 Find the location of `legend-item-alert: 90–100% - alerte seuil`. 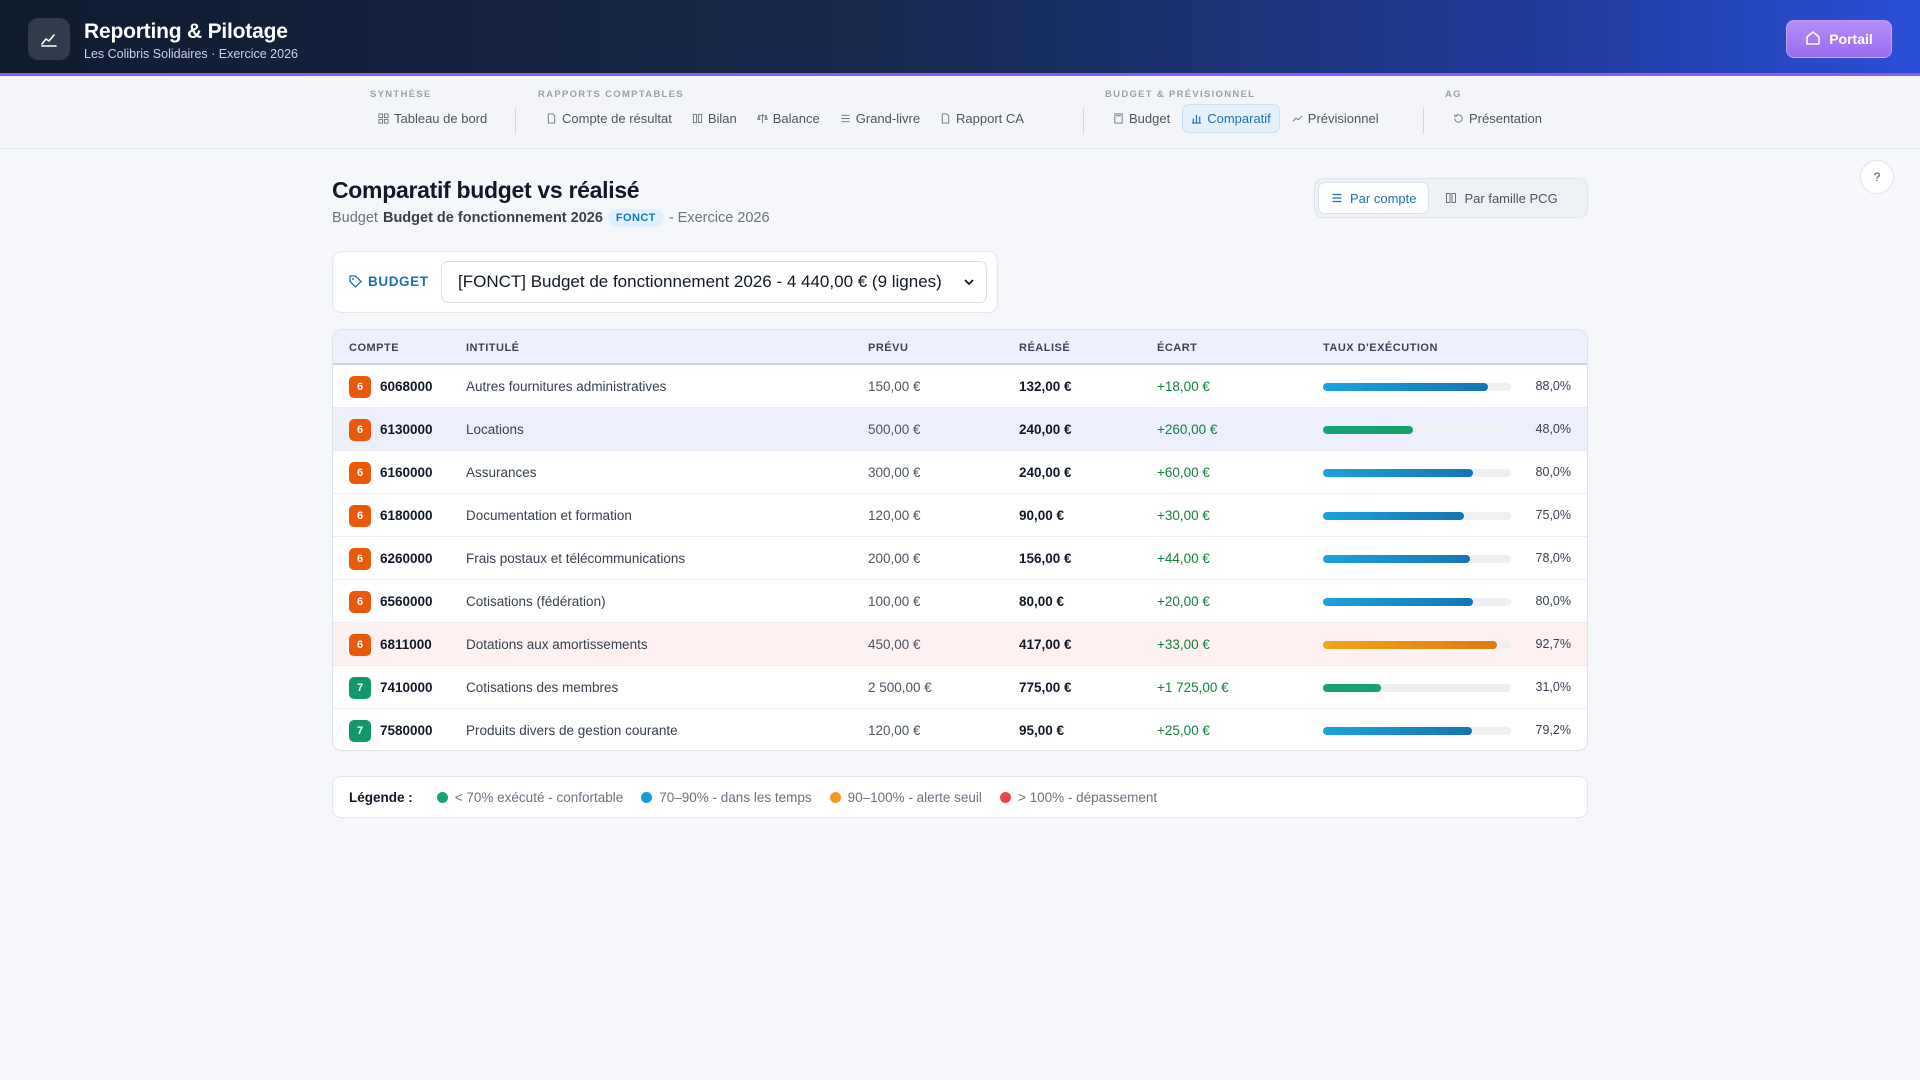

legend-item-alert: 90–100% - alerte seuil is located at coordinates (905, 797).